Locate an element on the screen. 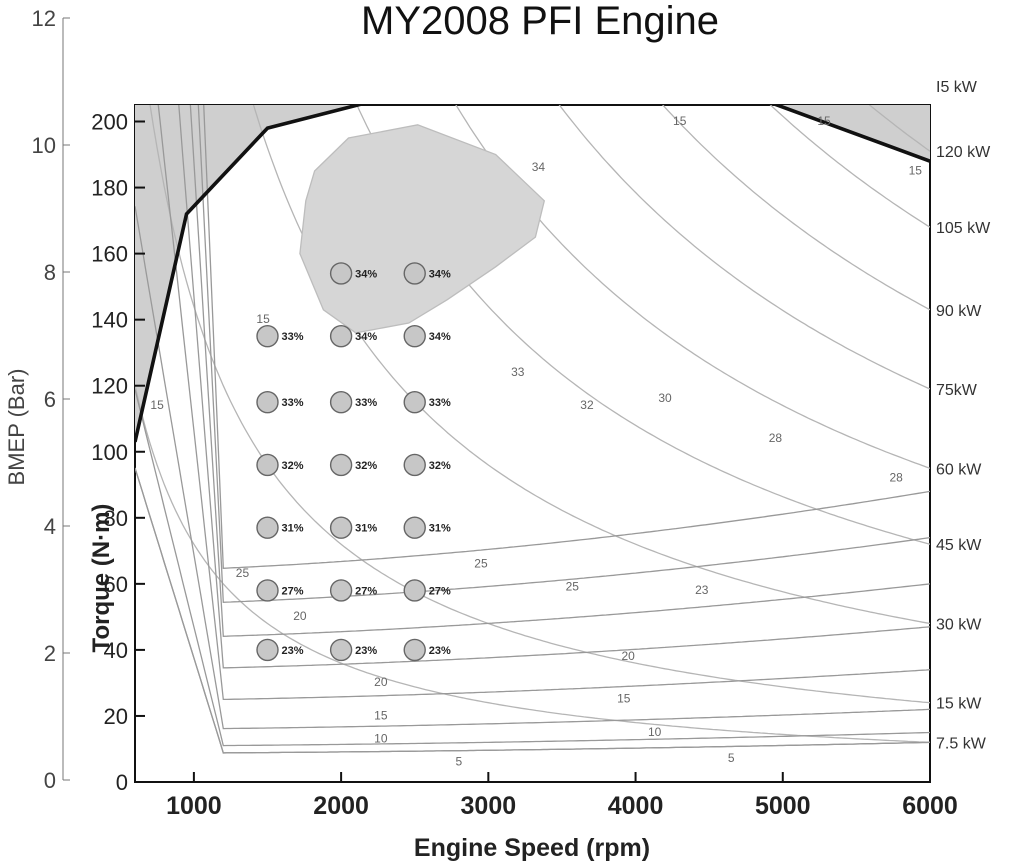 This screenshot has width=1019, height=866. data-point-13: 33% is located at coordinates (353, 402).